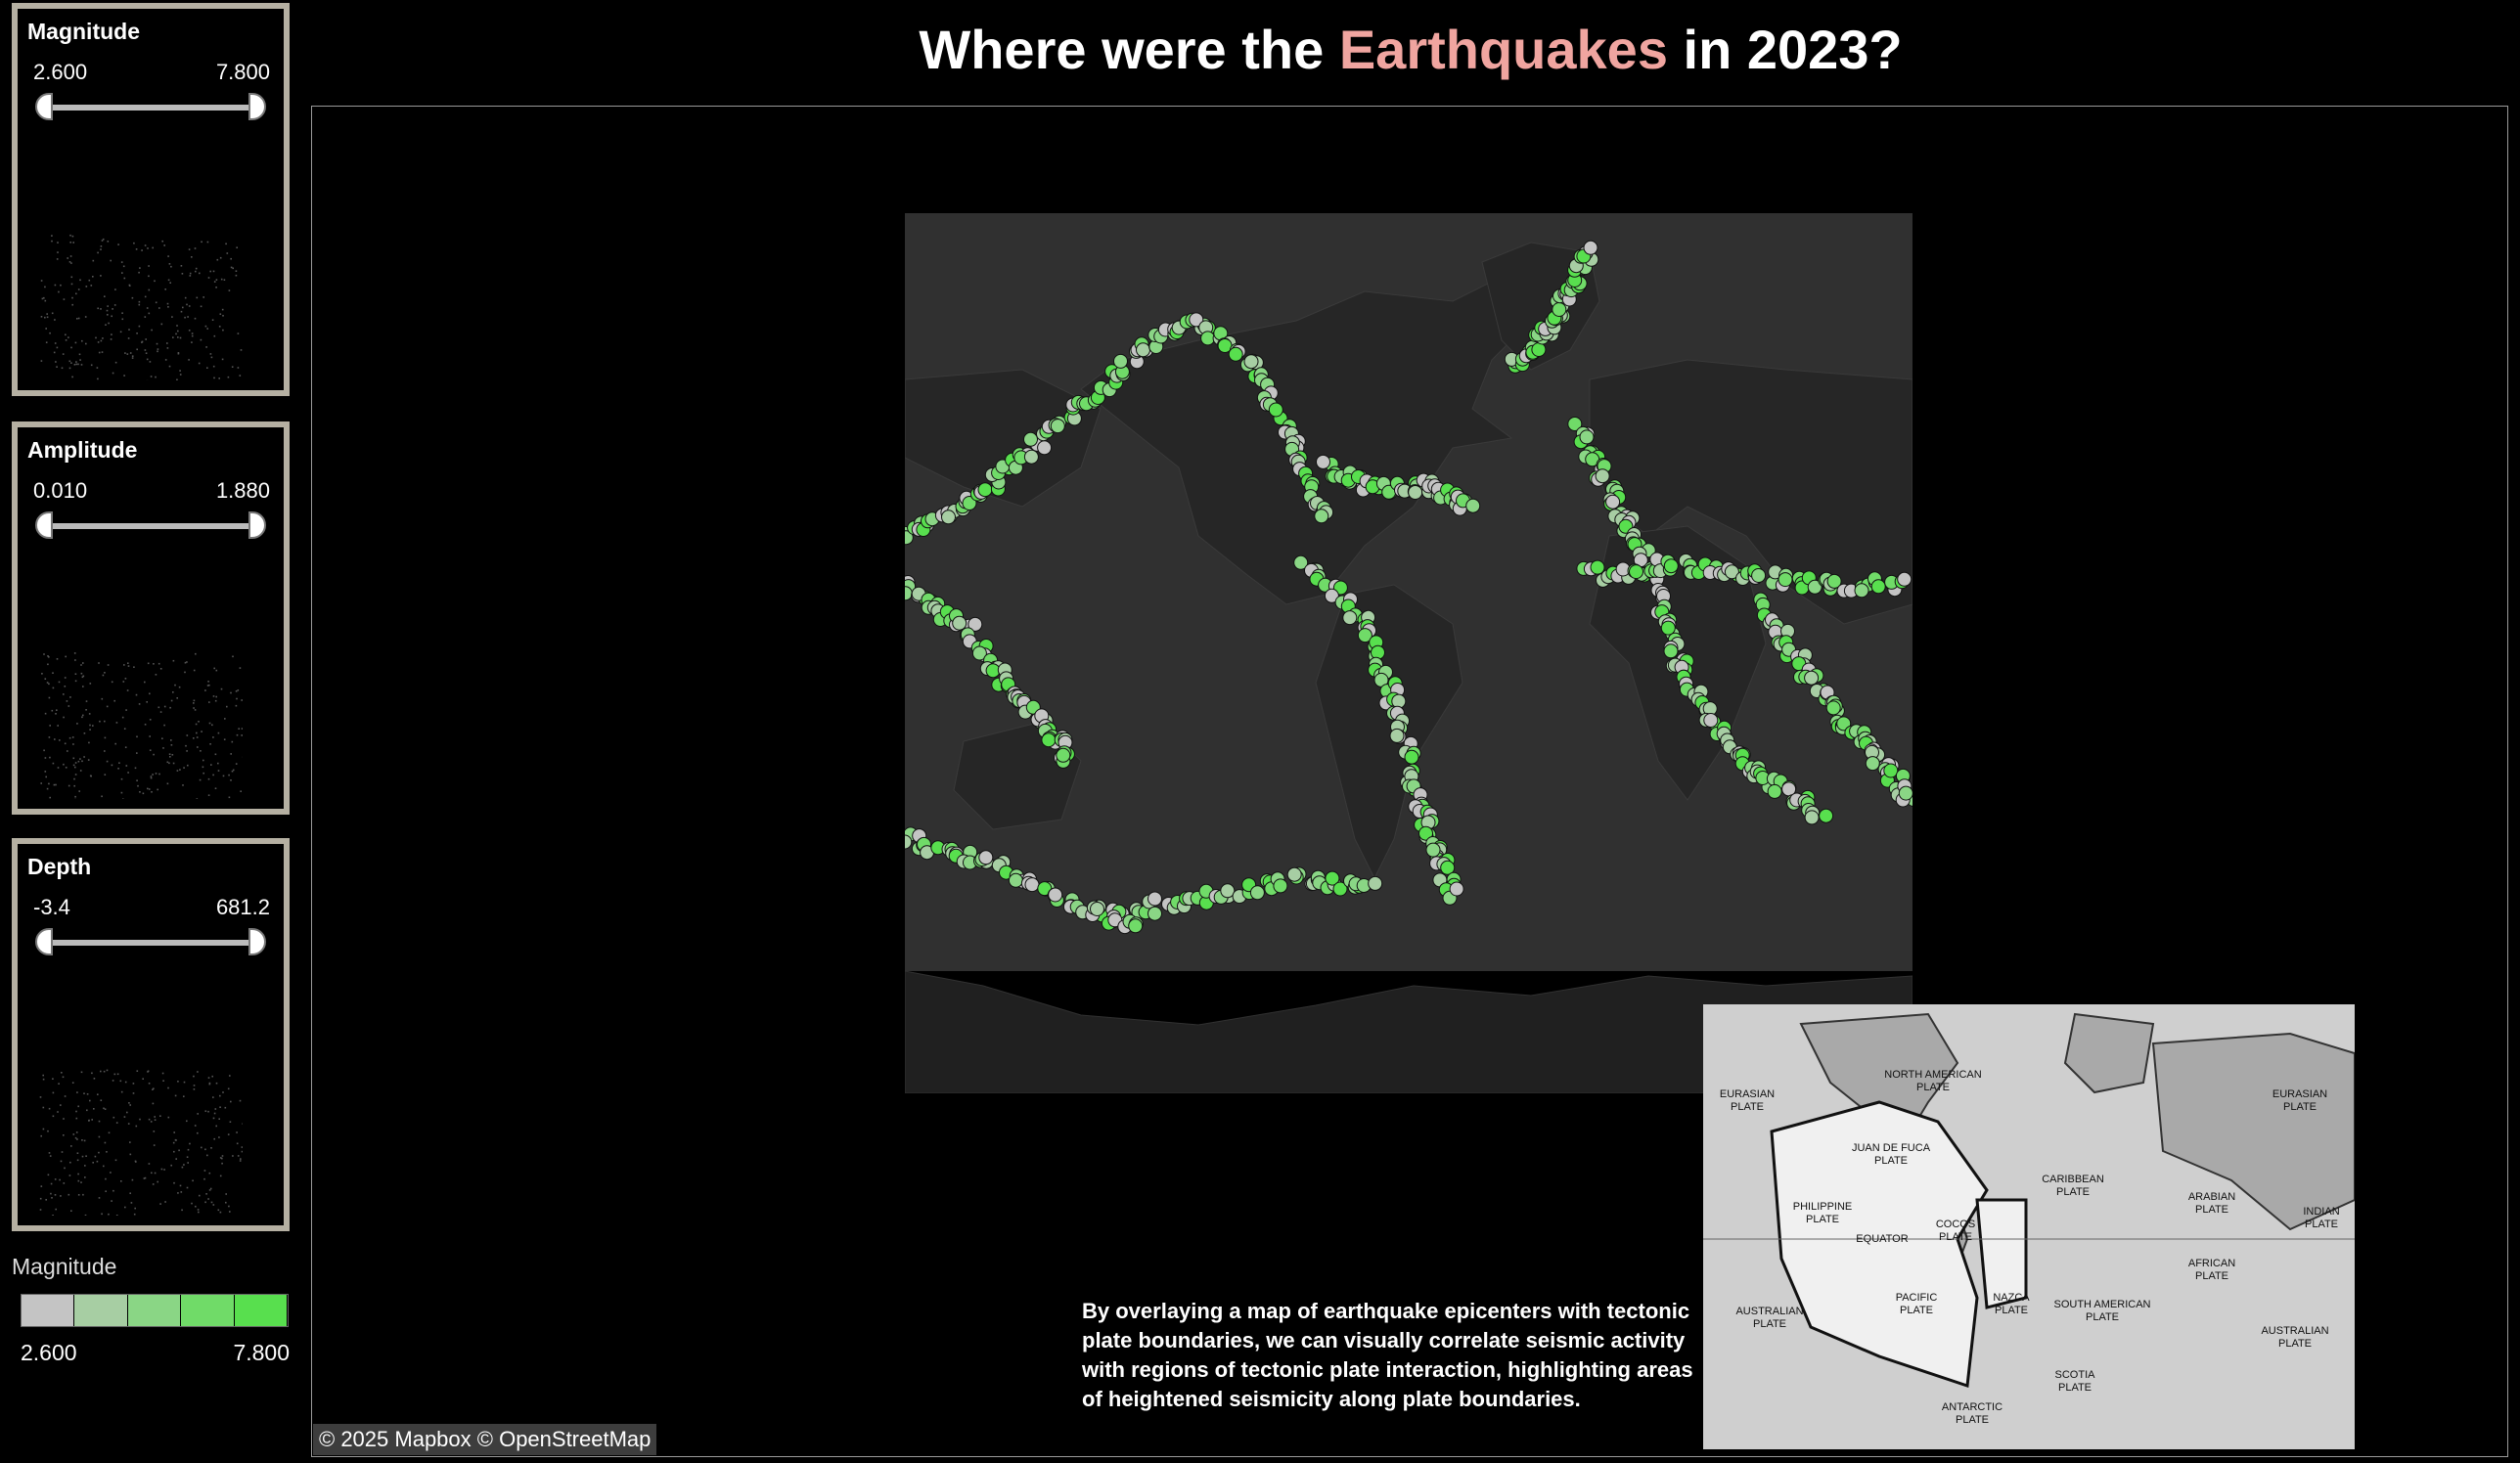  Describe the element at coordinates (485, 1439) in the screenshot. I see `map-attribution: © 2025 Mapbox © OpenStreetMap` at that location.